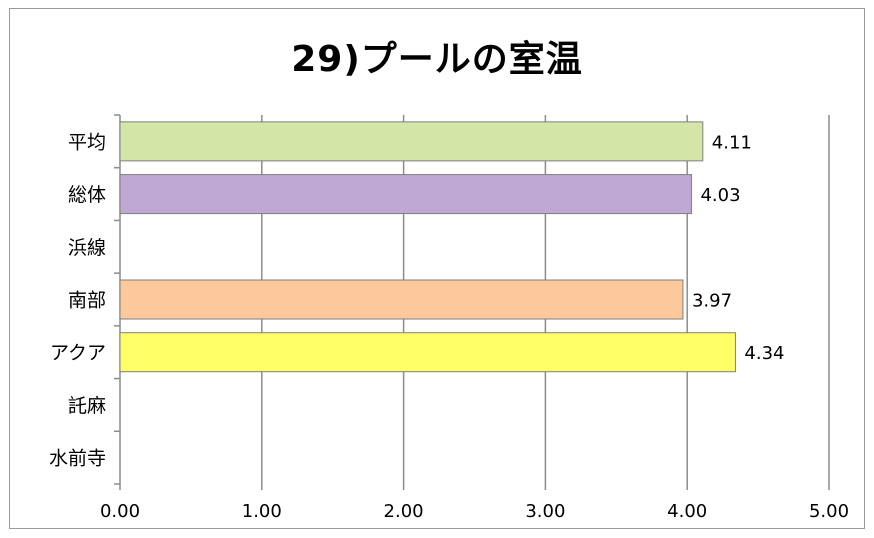 This screenshot has height=538, width=874. What do you see at coordinates (78, 353) in the screenshot?
I see `category-label: アクア` at bounding box center [78, 353].